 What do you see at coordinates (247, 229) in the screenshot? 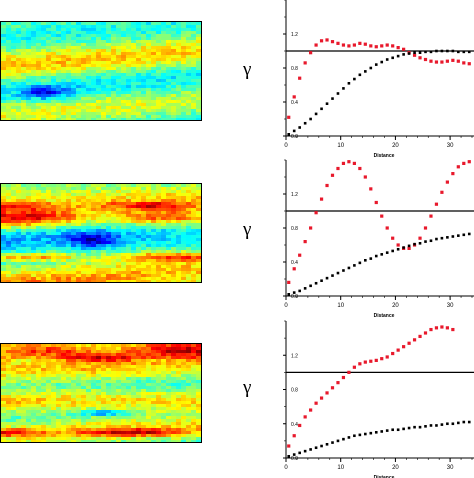
I see `ylabel-gamma-2: γ` at bounding box center [247, 229].